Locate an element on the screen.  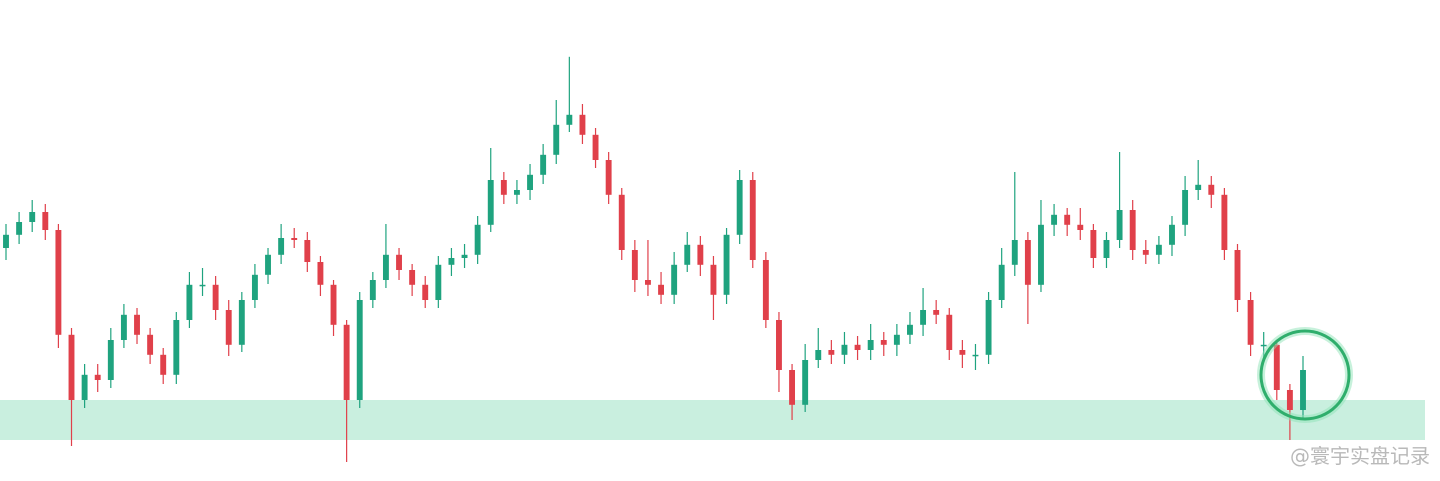
watermark: @寰宇实盘记录 is located at coordinates (1360, 456).